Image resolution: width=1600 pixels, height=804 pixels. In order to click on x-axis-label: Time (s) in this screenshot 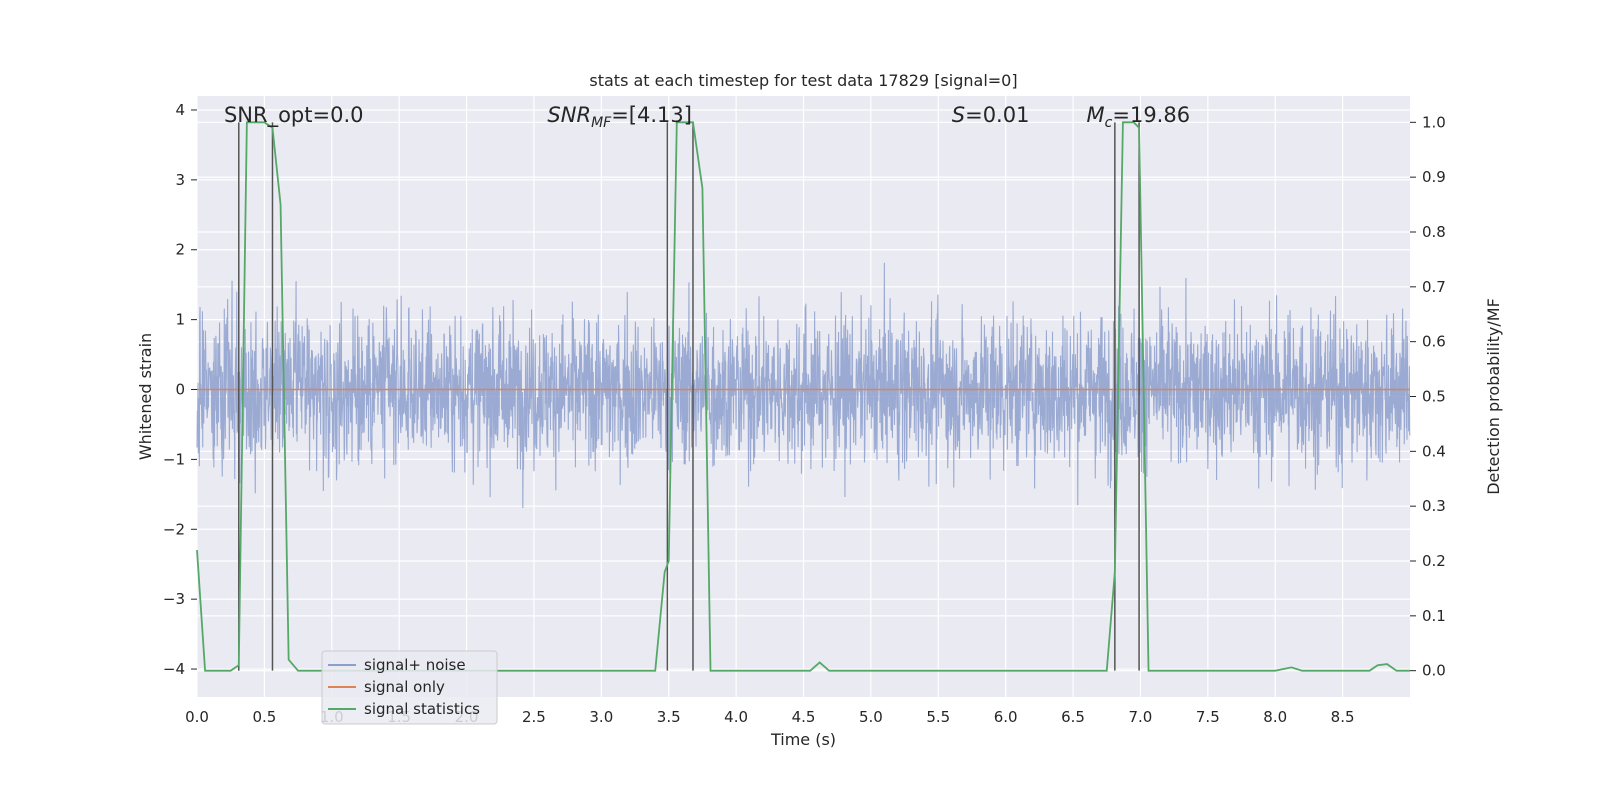, I will do `click(803, 739)`.